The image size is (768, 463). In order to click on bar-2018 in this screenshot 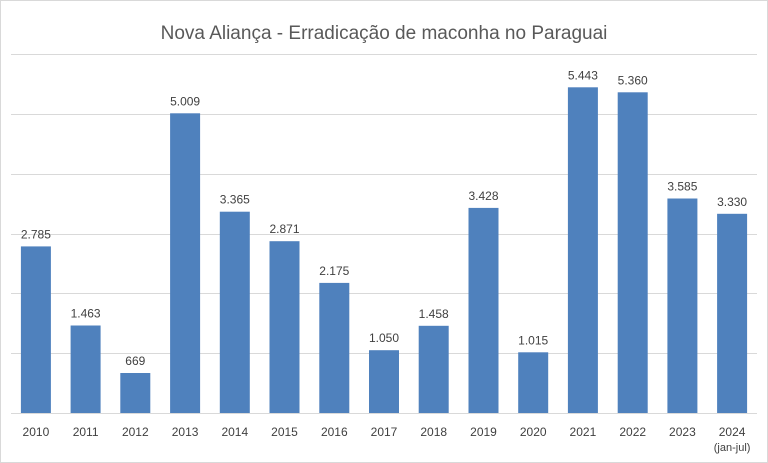, I will do `click(433, 369)`.